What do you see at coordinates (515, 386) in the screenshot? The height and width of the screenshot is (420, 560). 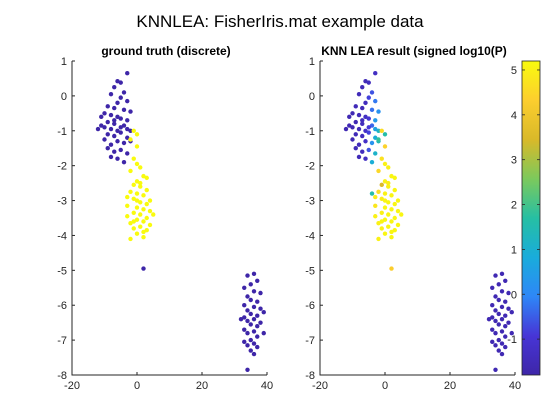 I see `x-tick-label: 40` at bounding box center [515, 386].